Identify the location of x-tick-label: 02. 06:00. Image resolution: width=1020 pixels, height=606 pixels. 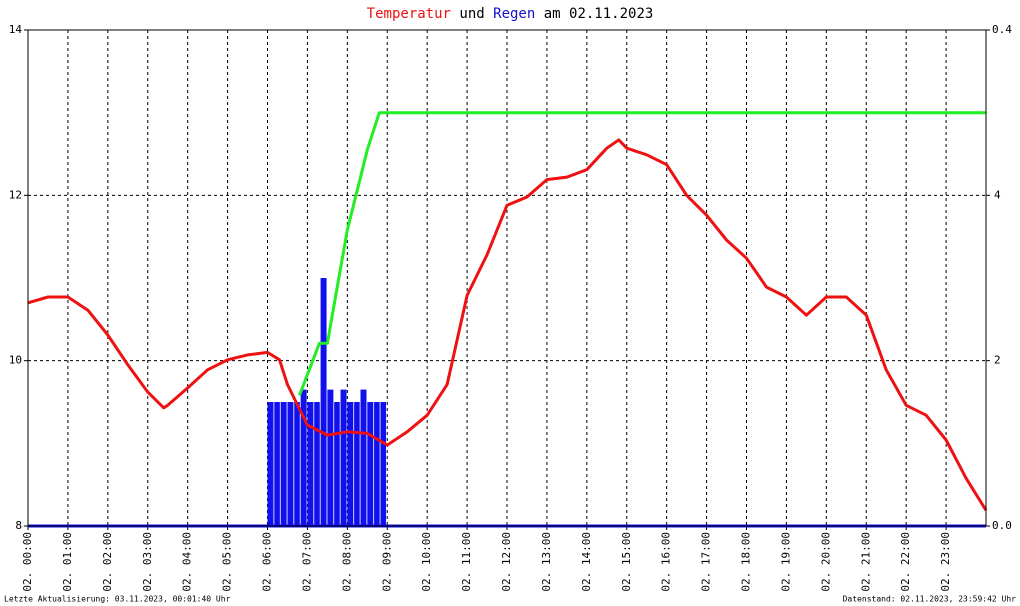
(267, 562).